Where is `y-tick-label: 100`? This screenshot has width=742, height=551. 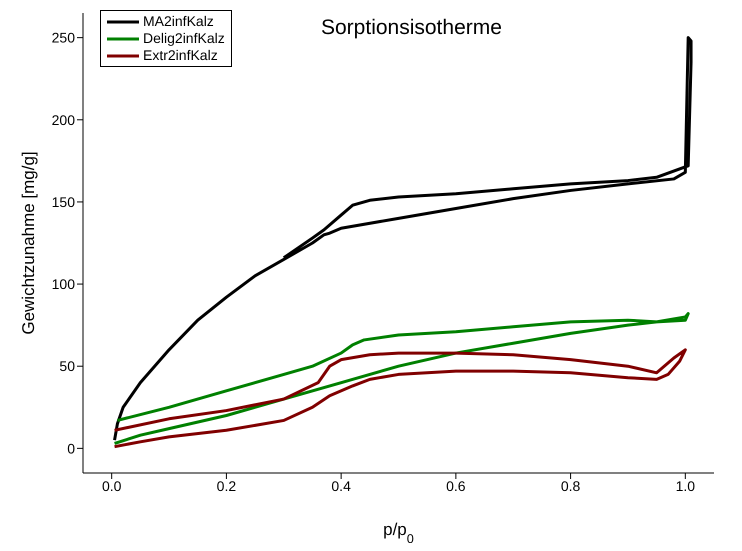
y-tick-label: 100 is located at coordinates (64, 284).